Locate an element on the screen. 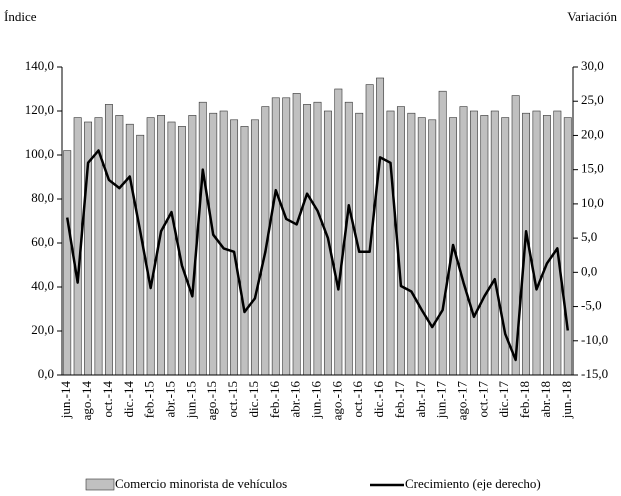  legend-label: Comercio minorista de vehículos is located at coordinates (201, 483).